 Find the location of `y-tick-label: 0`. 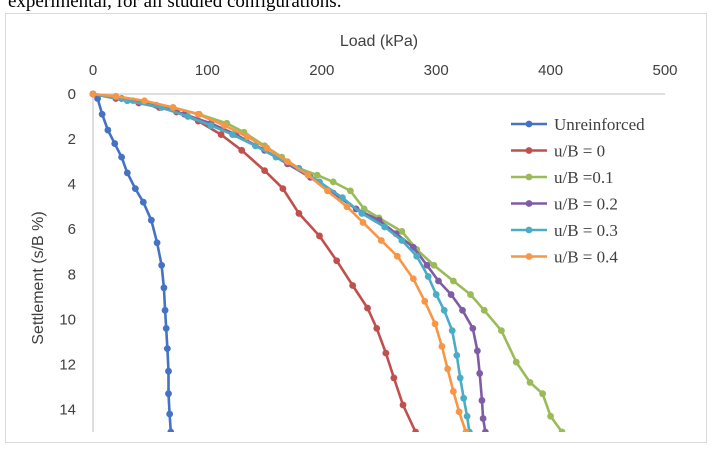

y-tick-label: 0 is located at coordinates (72, 94).